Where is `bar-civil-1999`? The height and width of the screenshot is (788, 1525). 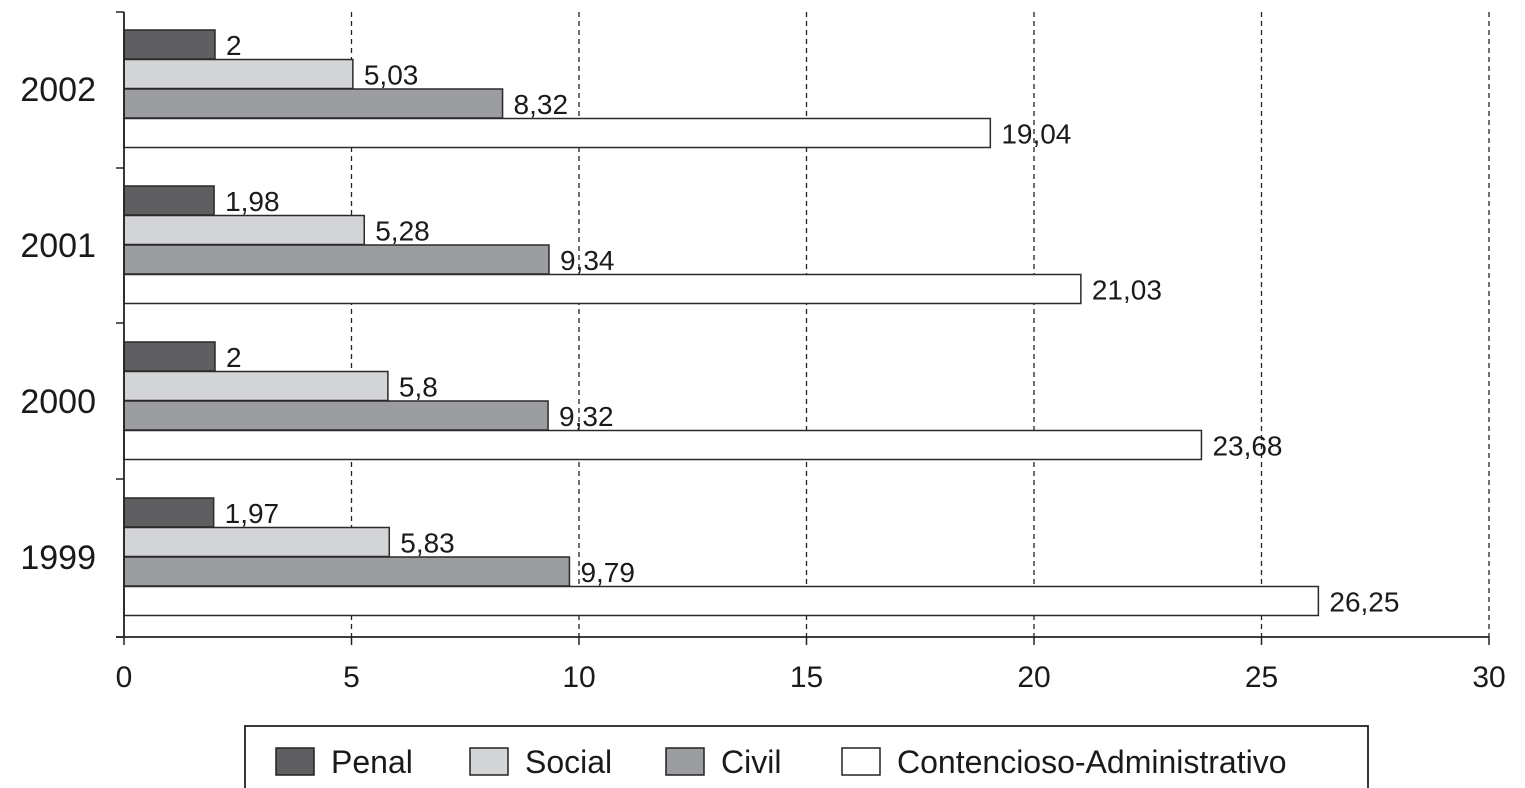 bar-civil-1999 is located at coordinates (347, 571).